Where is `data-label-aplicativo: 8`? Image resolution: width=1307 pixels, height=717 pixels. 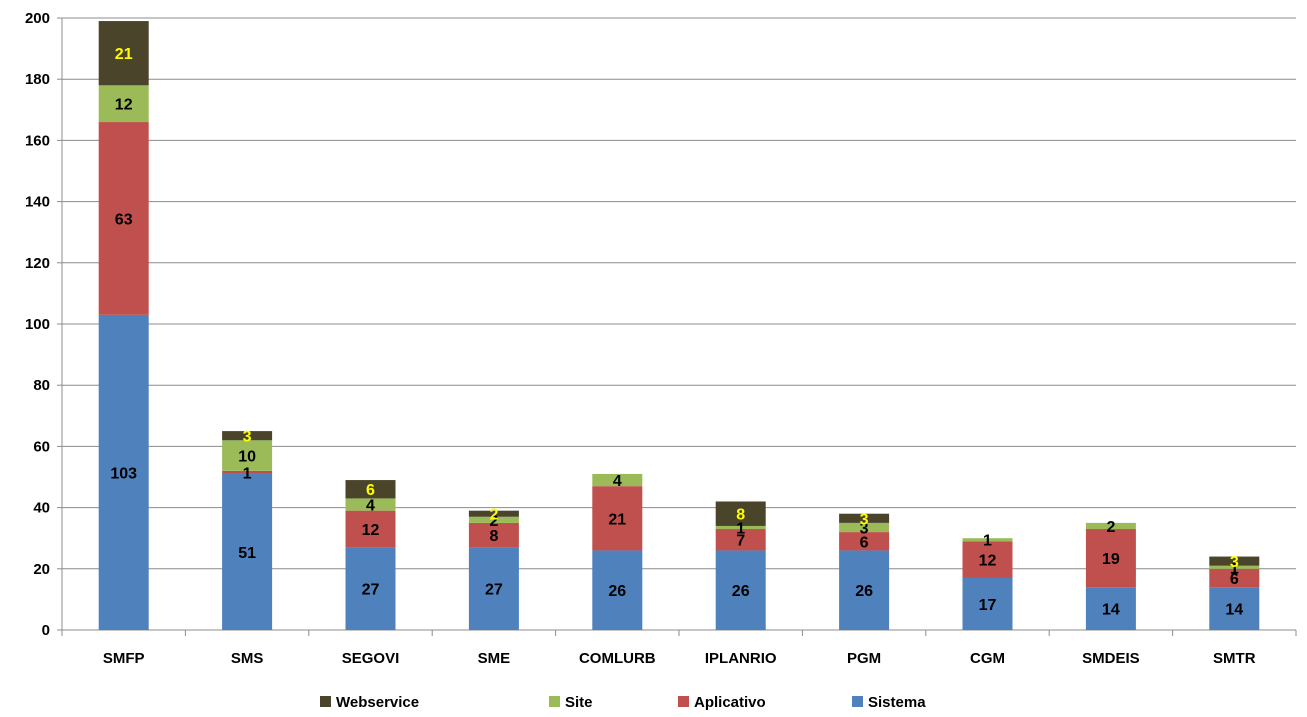 data-label-aplicativo: 8 is located at coordinates (493, 536).